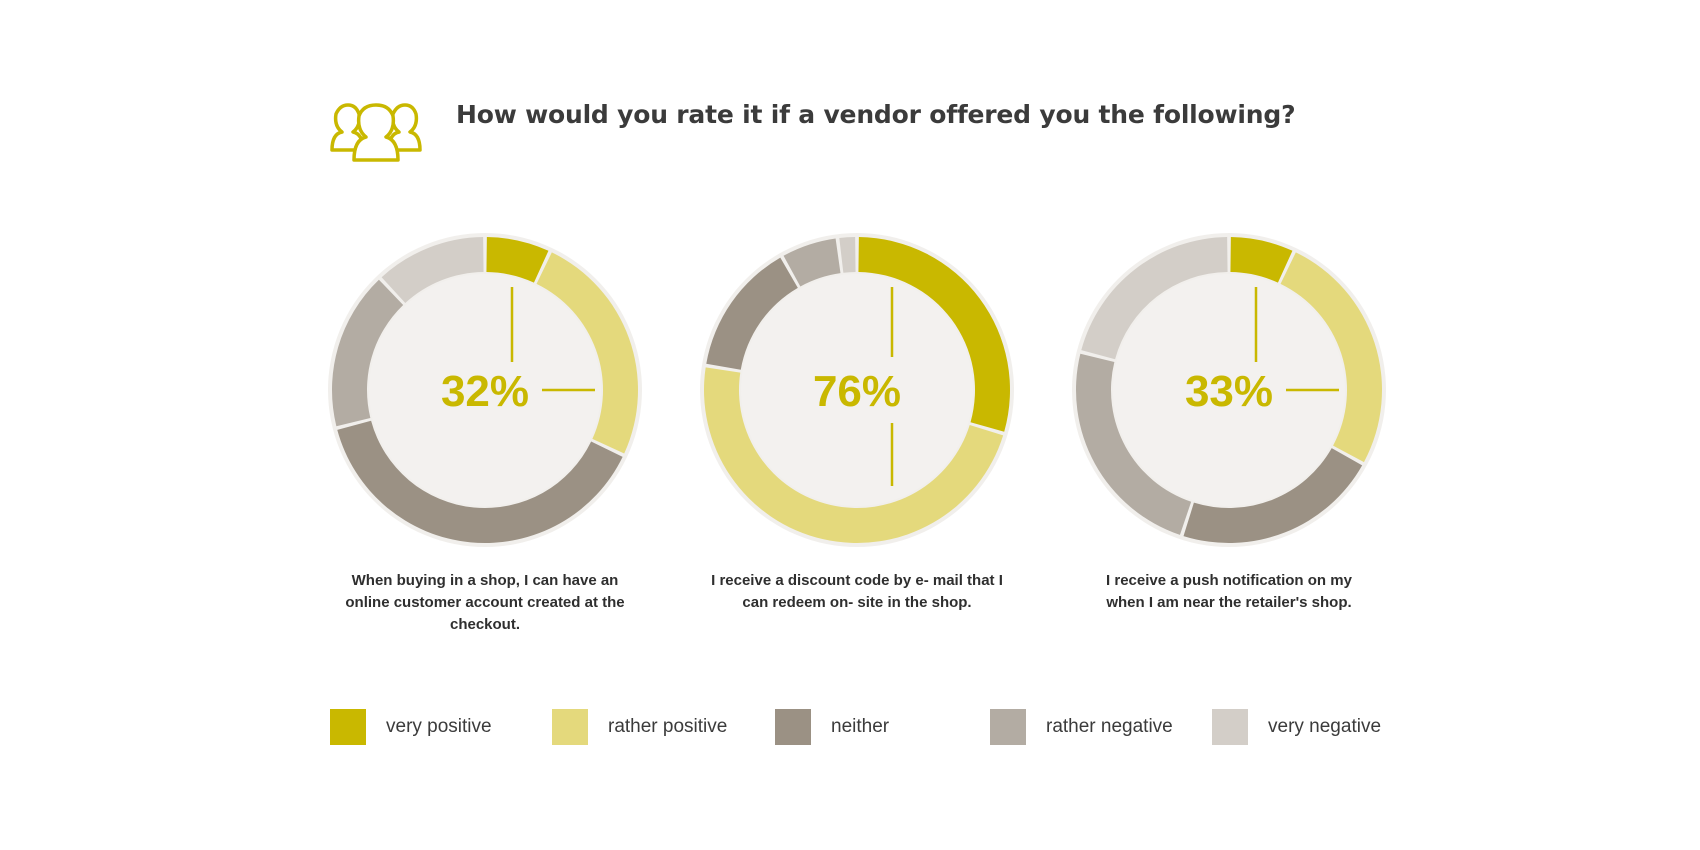  I want to click on legend-item-neither: neither, so click(832, 727).